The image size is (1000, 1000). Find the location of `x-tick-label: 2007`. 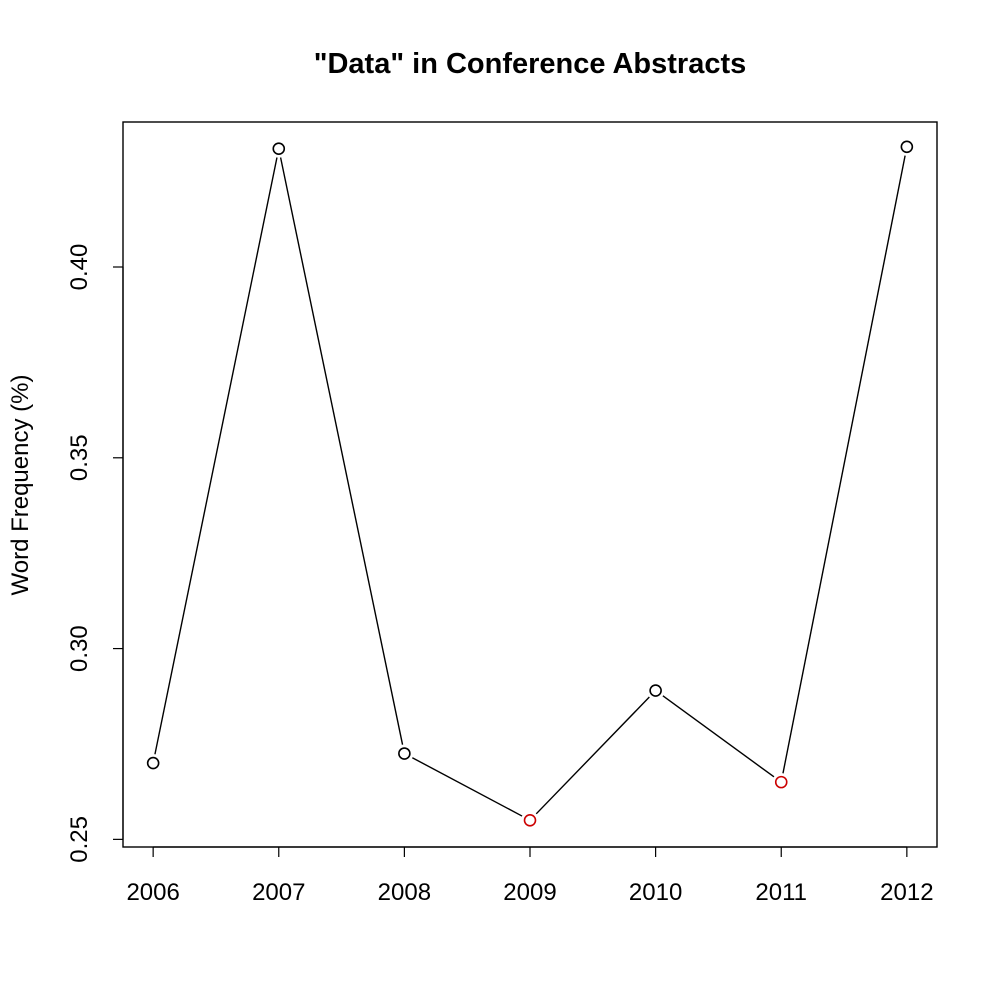

x-tick-label: 2007 is located at coordinates (278, 892).